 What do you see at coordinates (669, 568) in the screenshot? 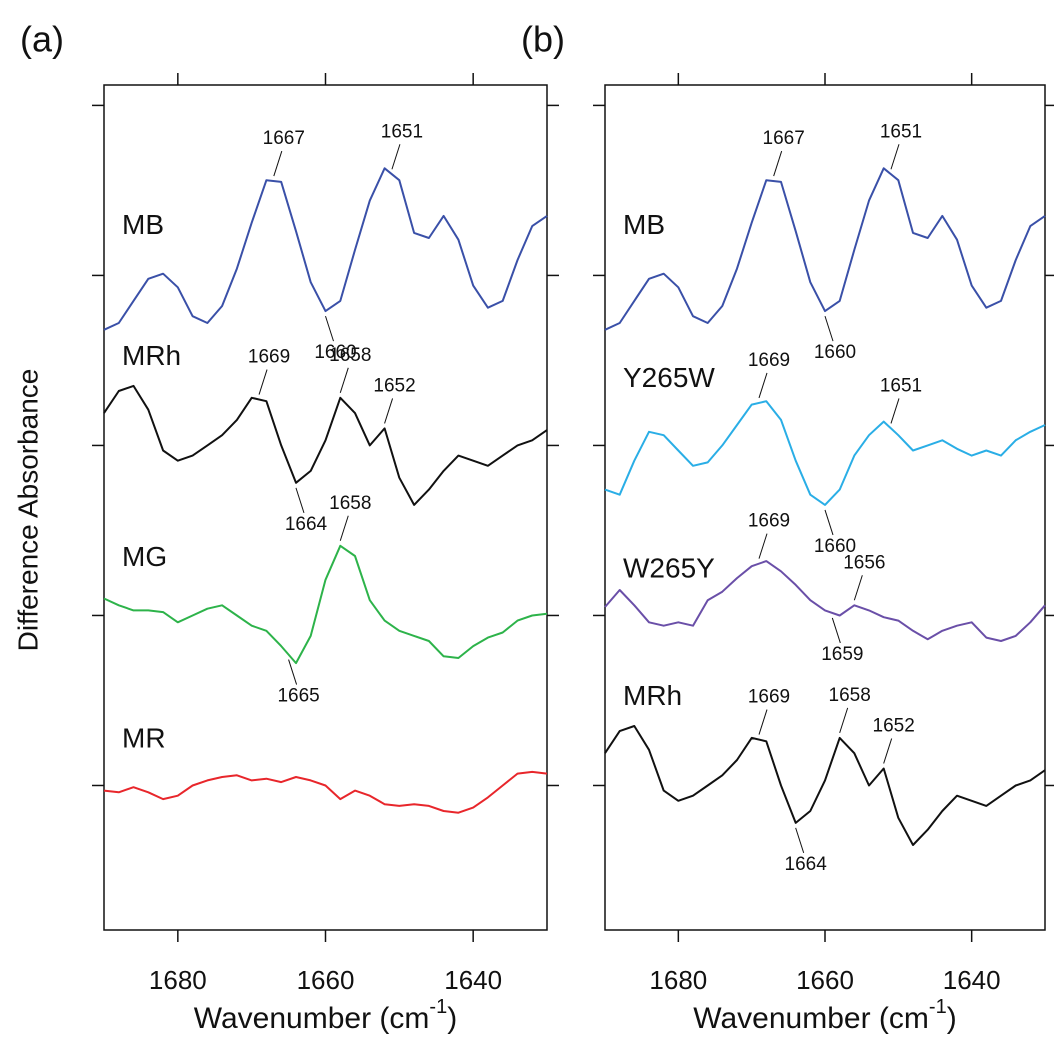
I see `series-label: W265Y` at bounding box center [669, 568].